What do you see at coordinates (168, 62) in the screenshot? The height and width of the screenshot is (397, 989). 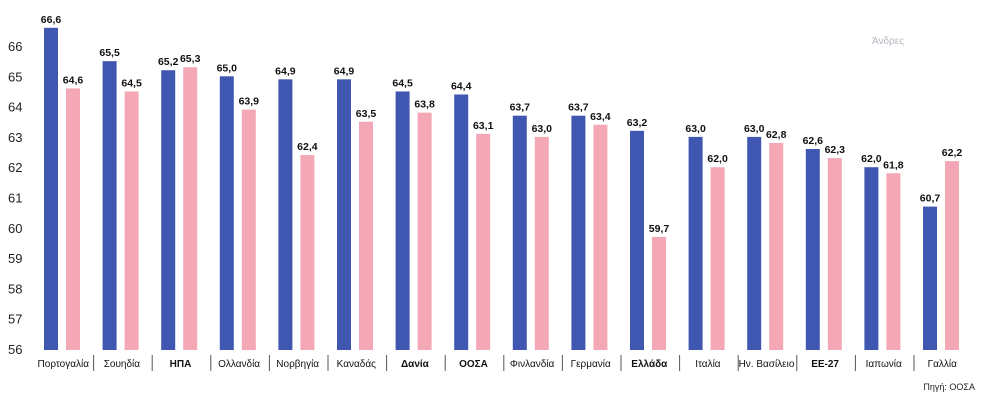 I see `data-label: 65,2` at bounding box center [168, 62].